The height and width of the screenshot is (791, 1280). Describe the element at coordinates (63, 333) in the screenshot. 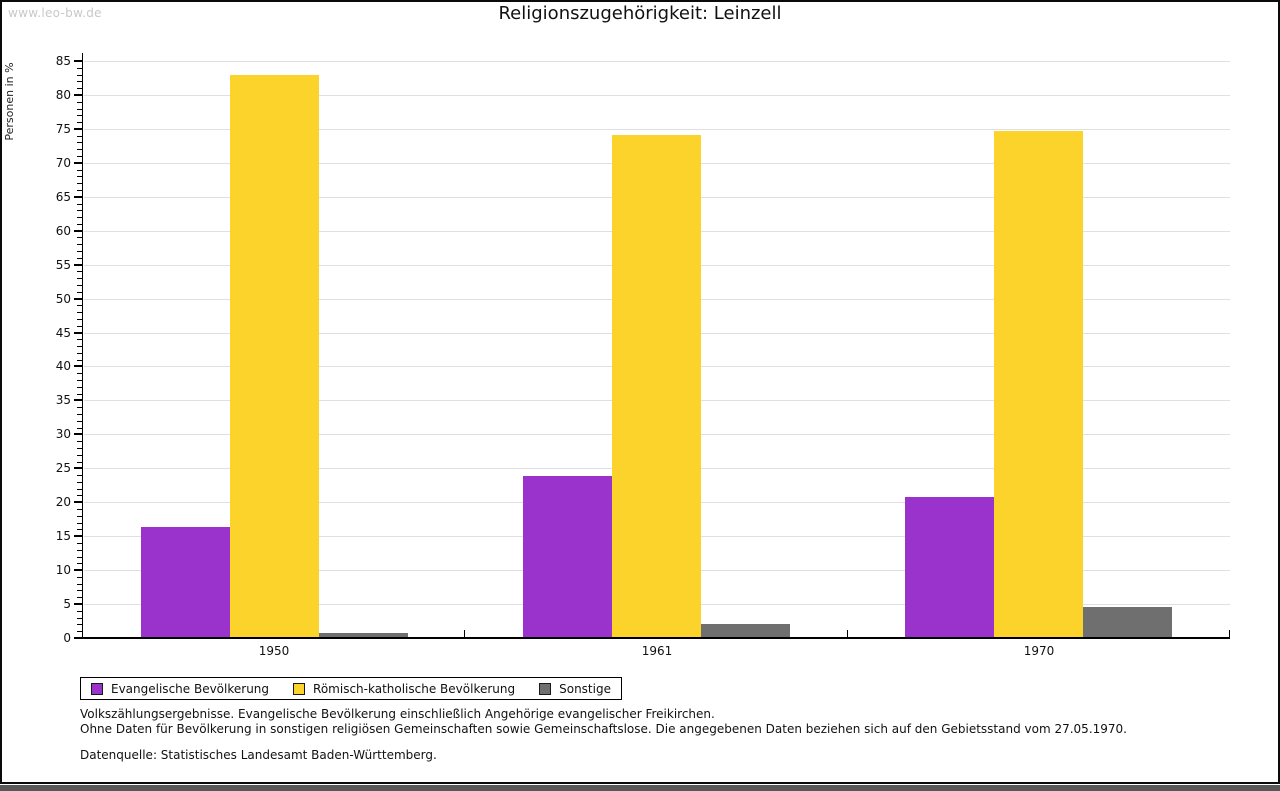

I see `y-axis-tick-label: 45` at that location.